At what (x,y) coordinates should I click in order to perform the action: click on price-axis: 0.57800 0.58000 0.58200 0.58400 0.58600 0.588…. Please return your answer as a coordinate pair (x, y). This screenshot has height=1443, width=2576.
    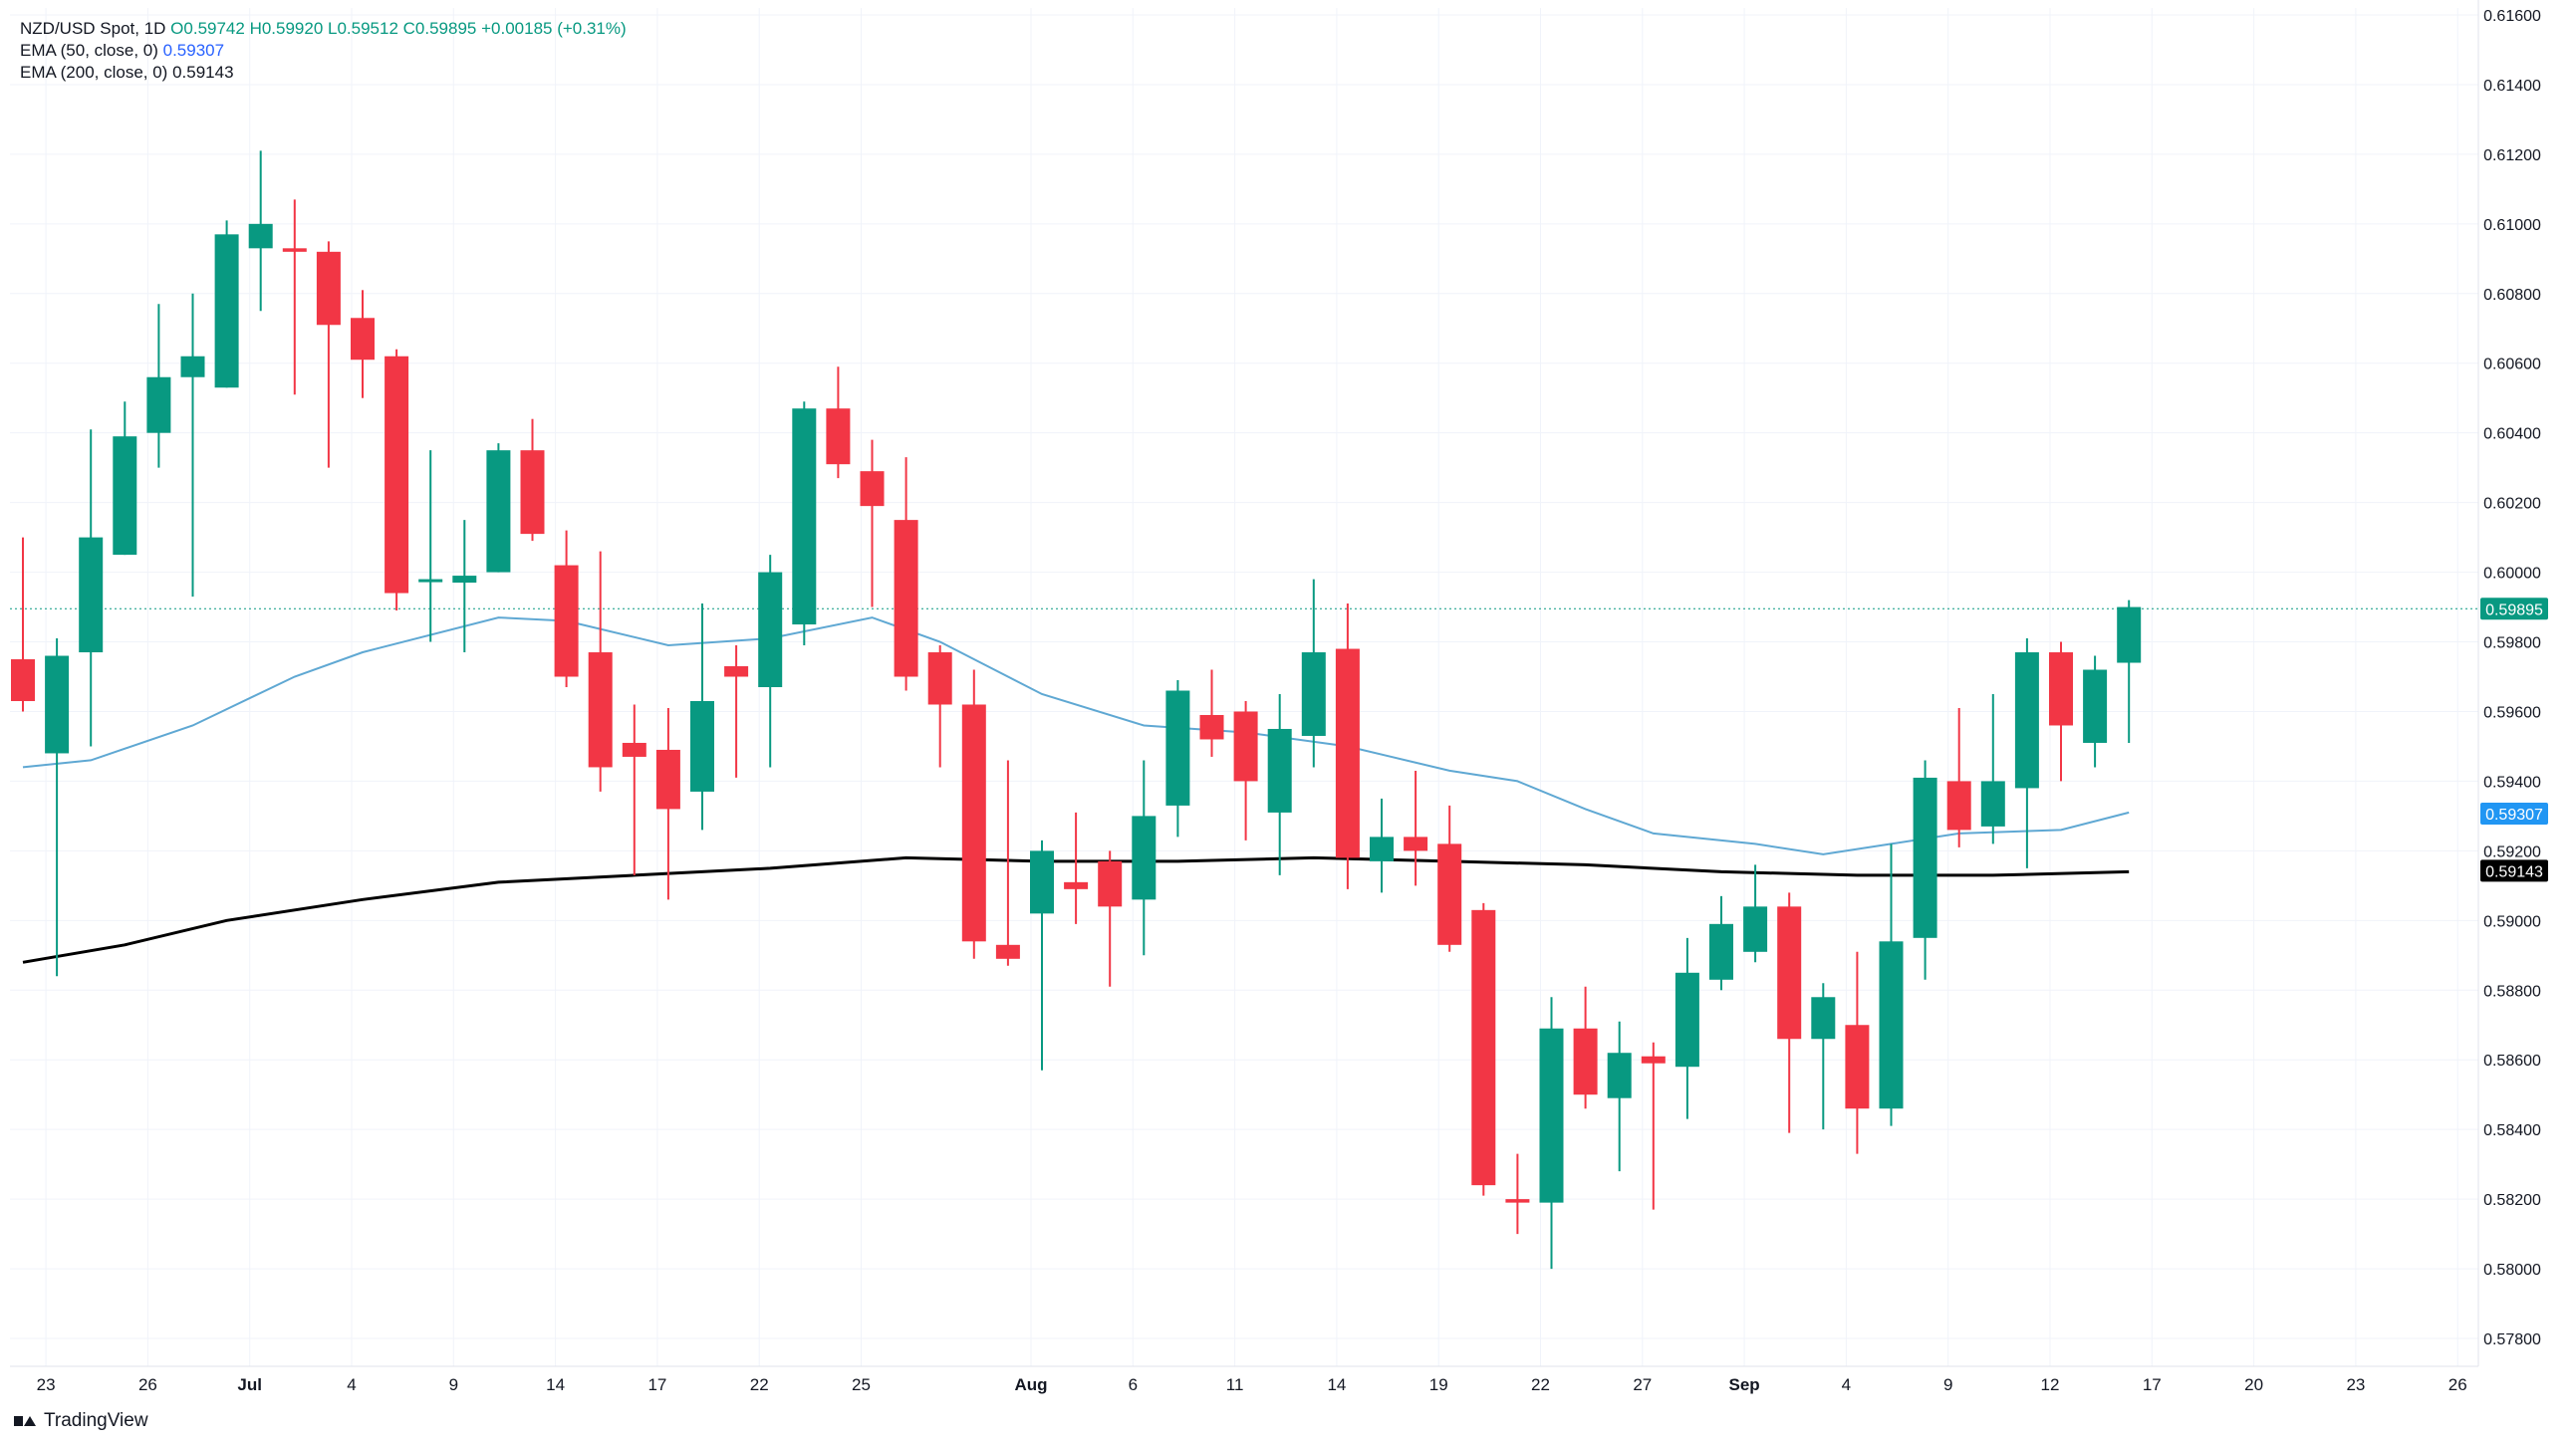
    Looking at the image, I should click on (2512, 678).